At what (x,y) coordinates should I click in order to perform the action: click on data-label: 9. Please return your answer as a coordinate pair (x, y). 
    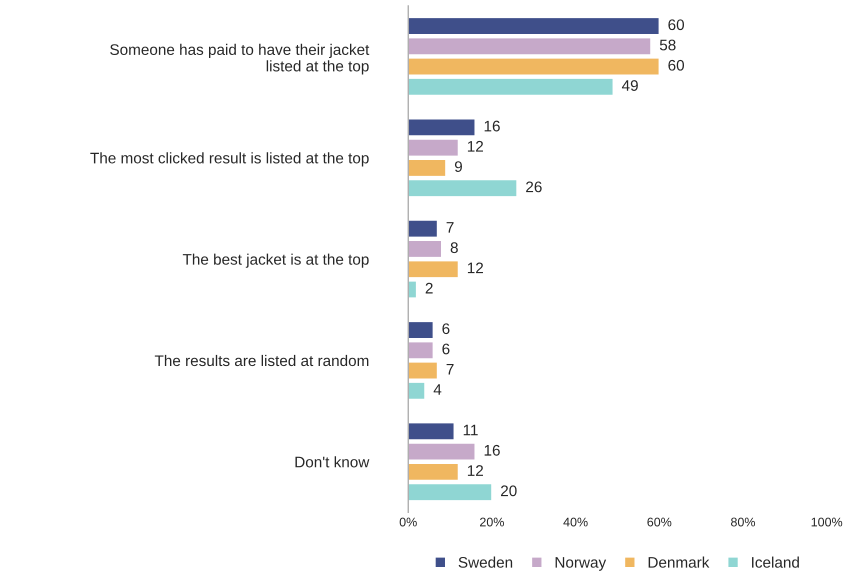
    Looking at the image, I should click on (458, 166).